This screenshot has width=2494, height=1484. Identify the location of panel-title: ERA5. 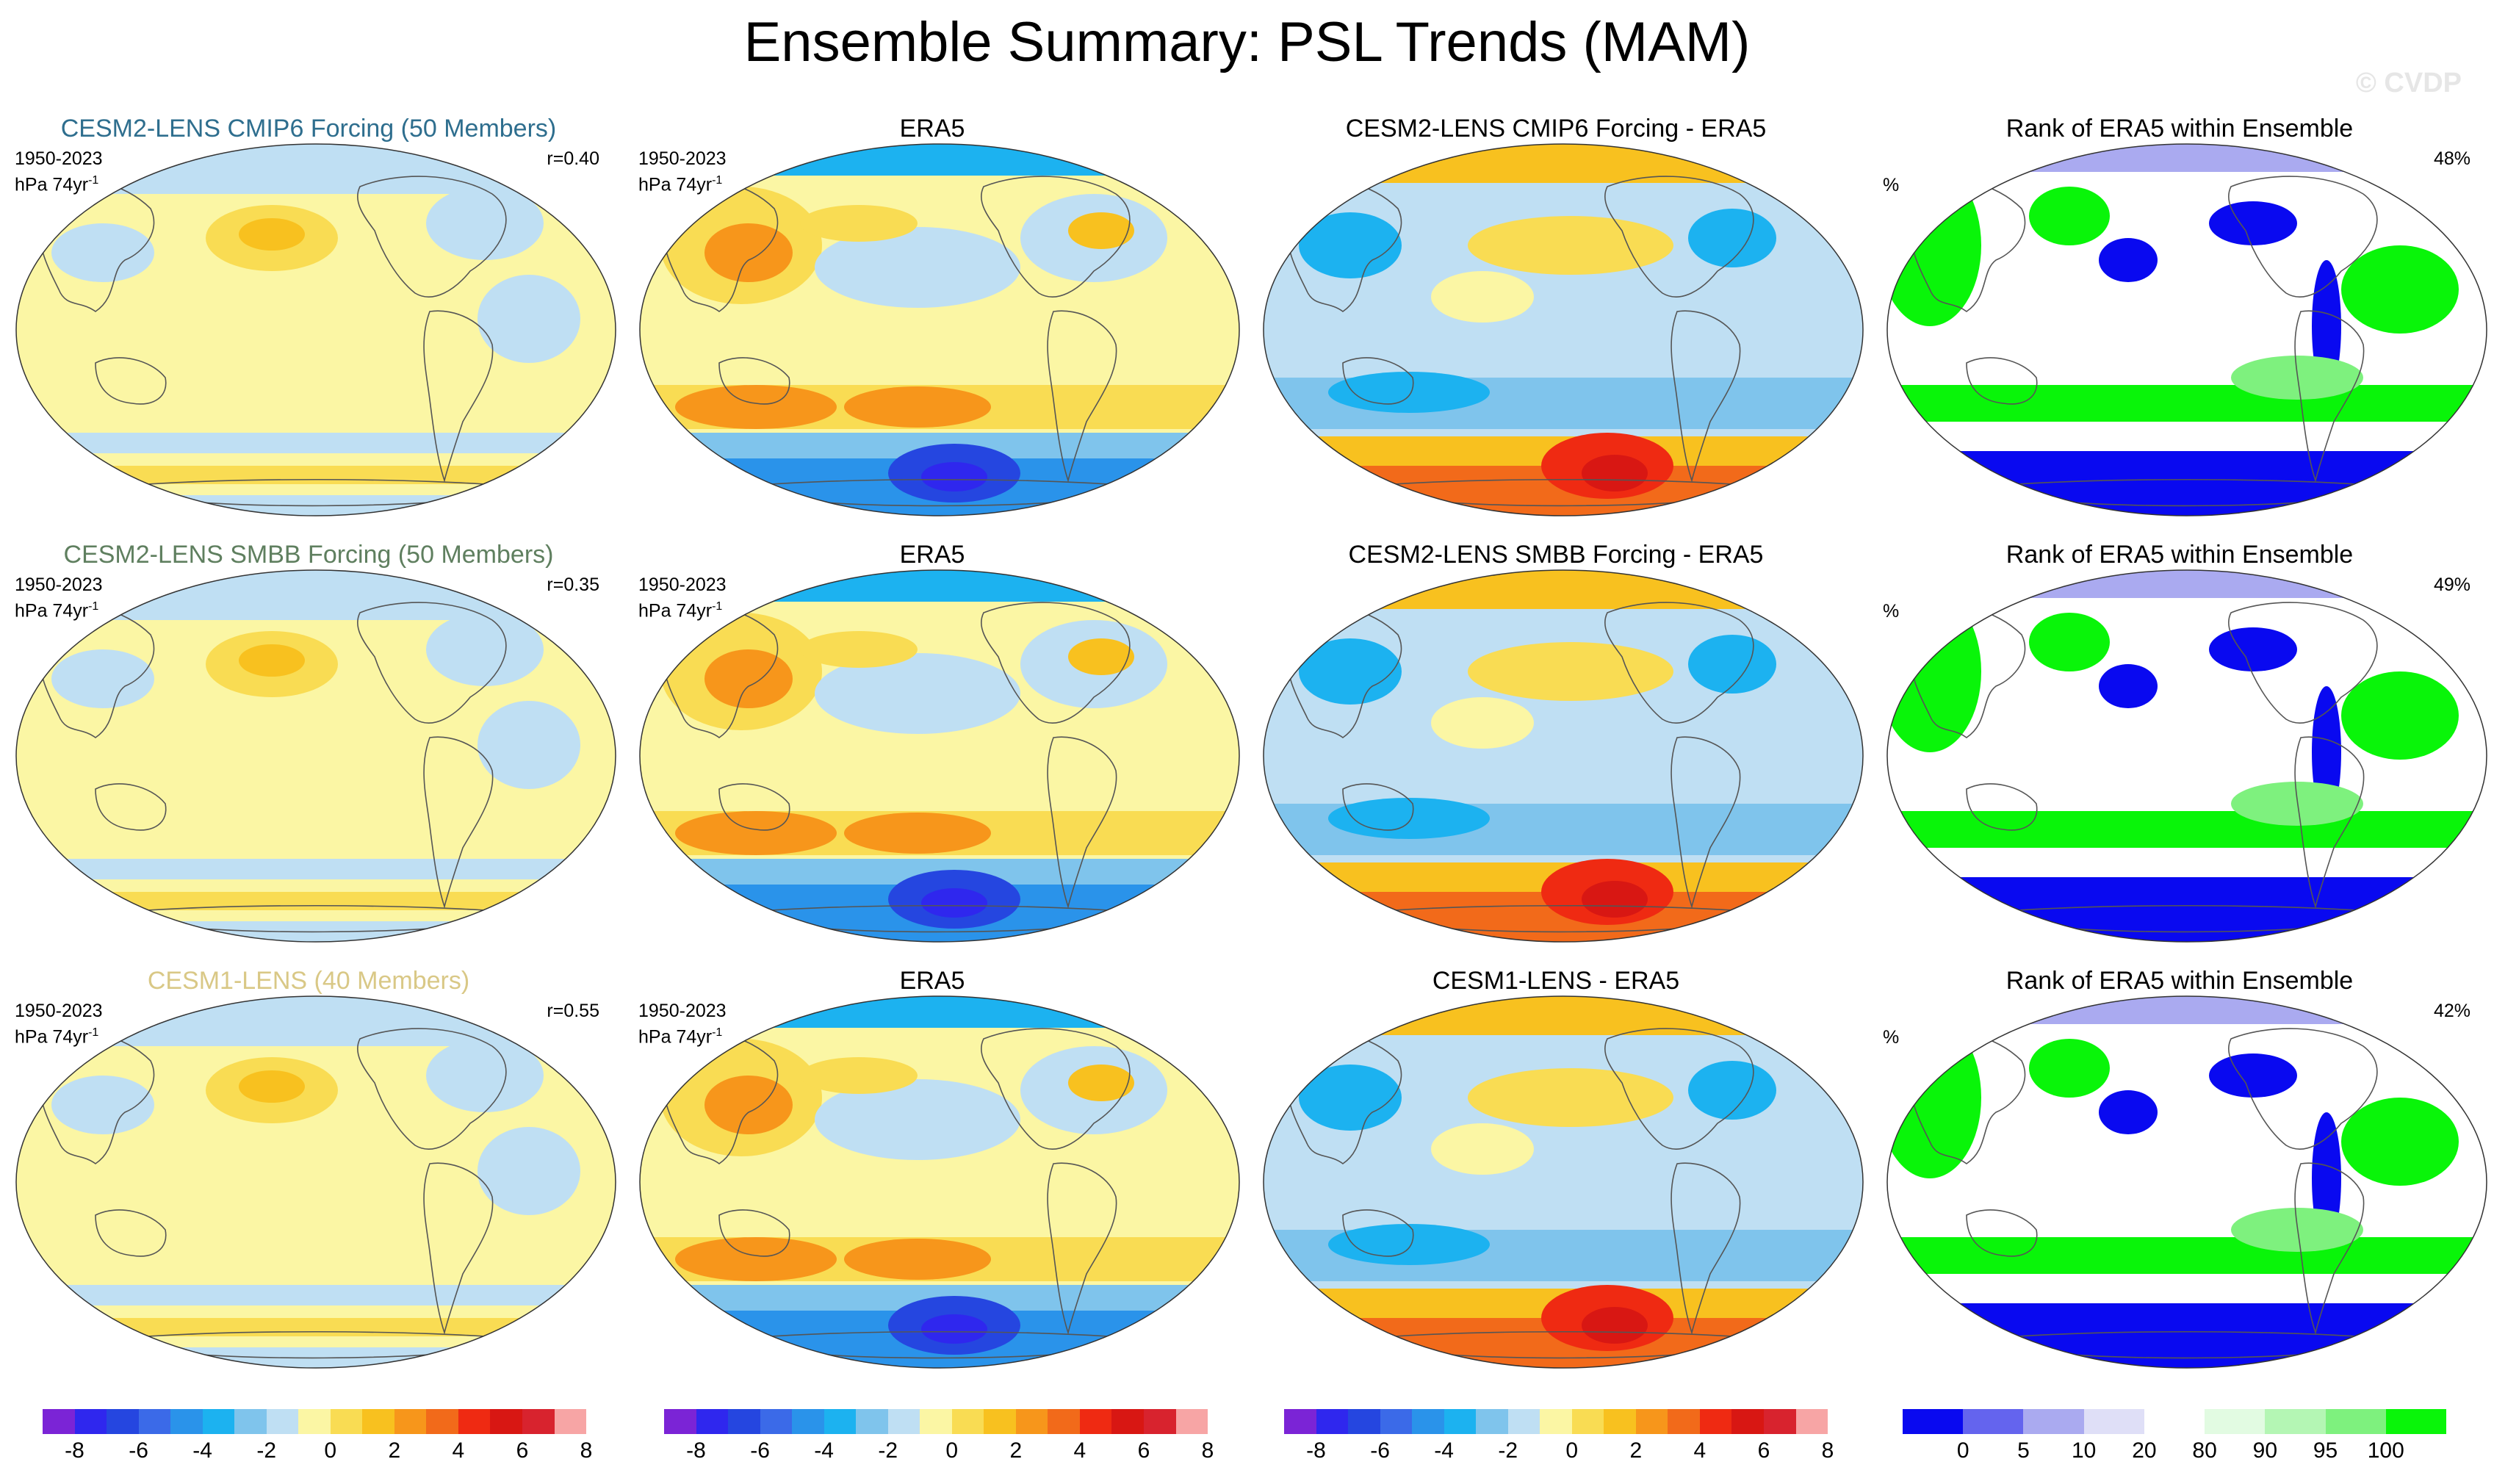
(932, 129).